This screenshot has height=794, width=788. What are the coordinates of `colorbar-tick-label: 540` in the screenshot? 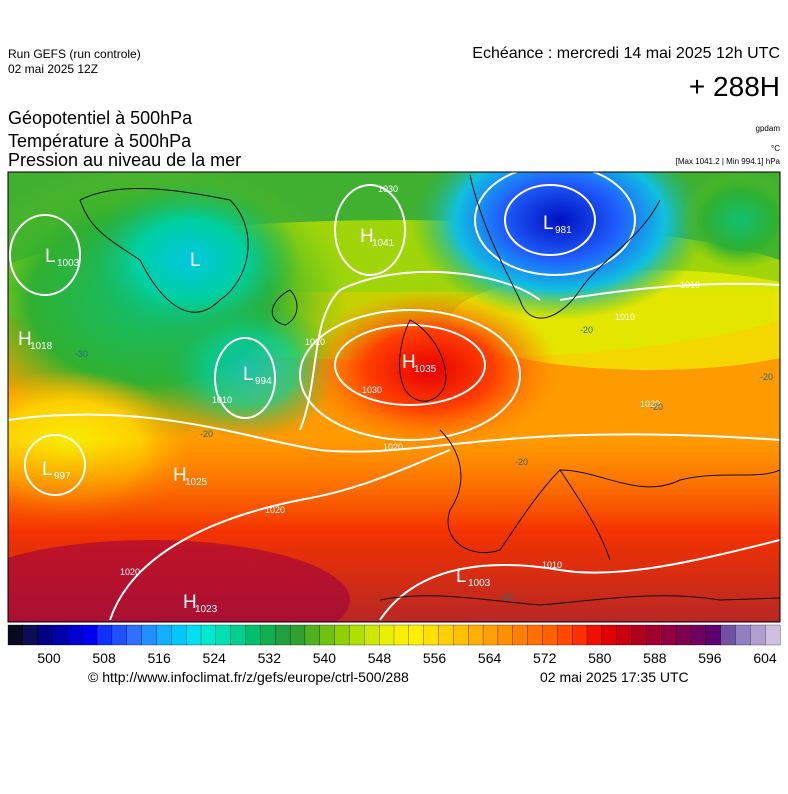 It's located at (325, 658).